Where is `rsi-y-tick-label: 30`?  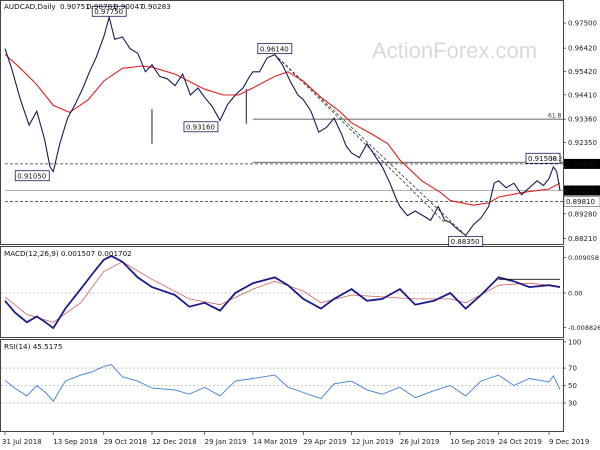 rsi-y-tick-label: 30 is located at coordinates (572, 403).